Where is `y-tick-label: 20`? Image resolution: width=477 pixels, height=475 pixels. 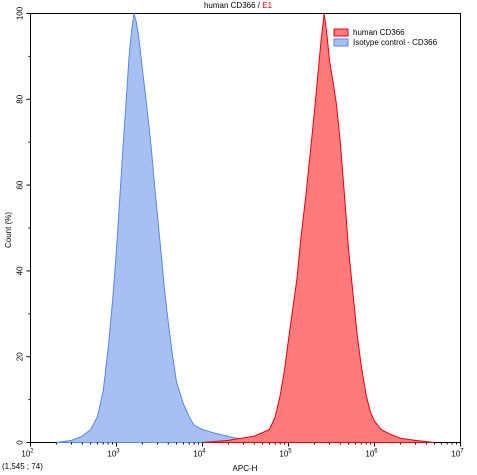
y-tick-label: 20 is located at coordinates (20, 356).